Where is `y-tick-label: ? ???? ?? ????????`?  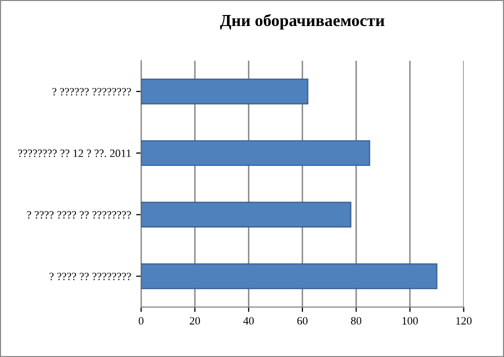 y-tick-label: ? ???? ?? ???????? is located at coordinates (90, 276).